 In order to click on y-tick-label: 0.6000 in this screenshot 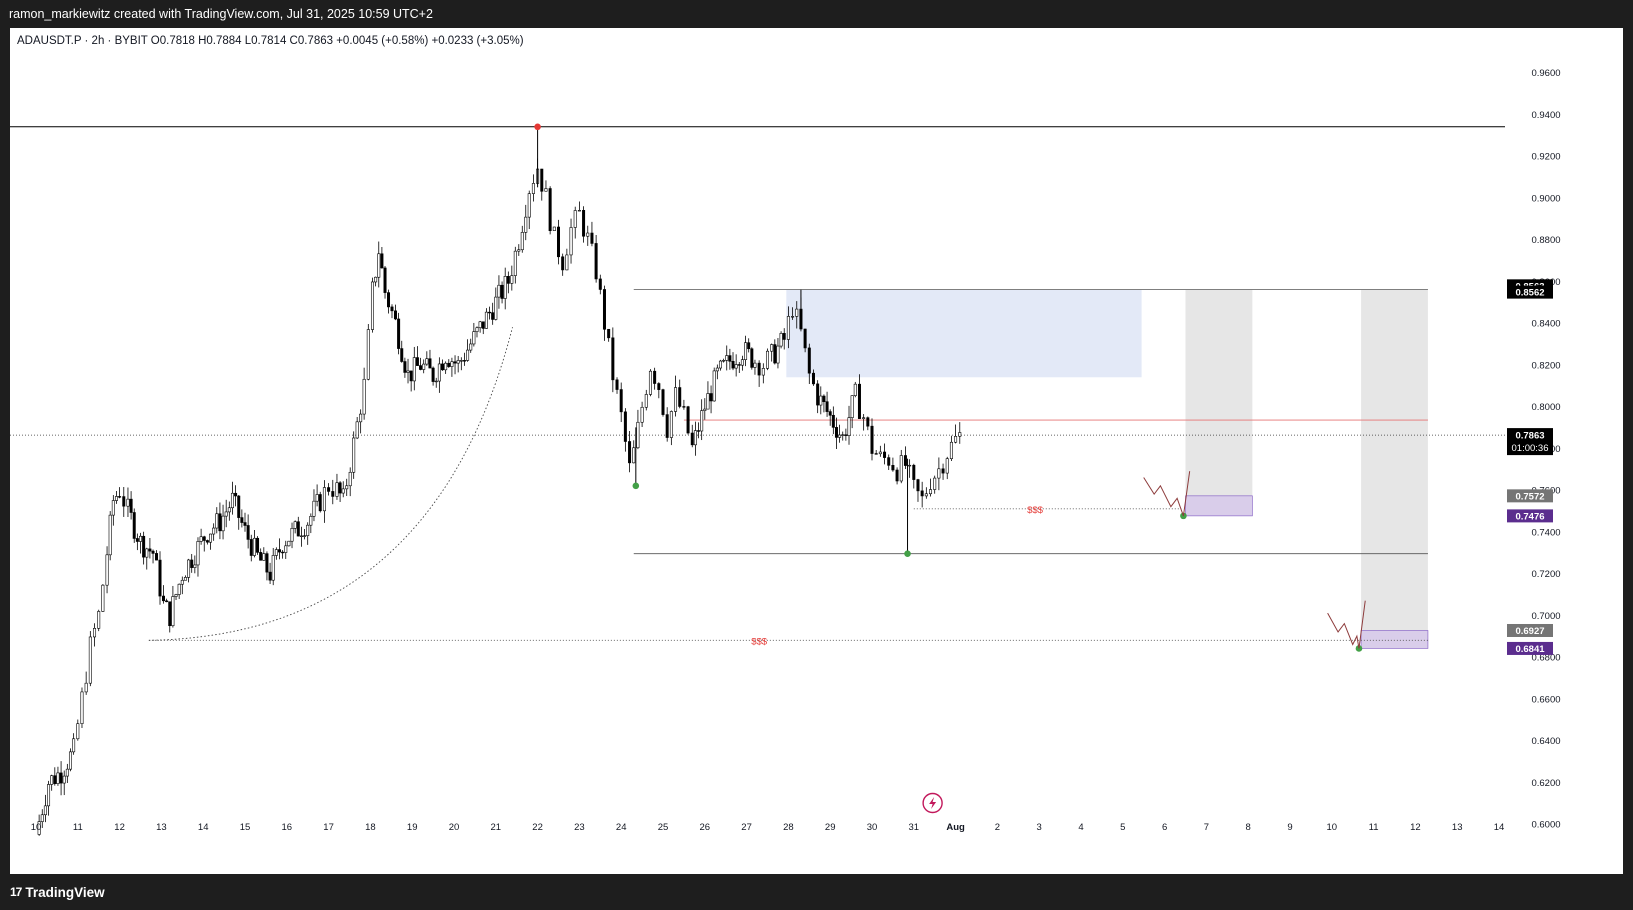, I will do `click(1545, 825)`.